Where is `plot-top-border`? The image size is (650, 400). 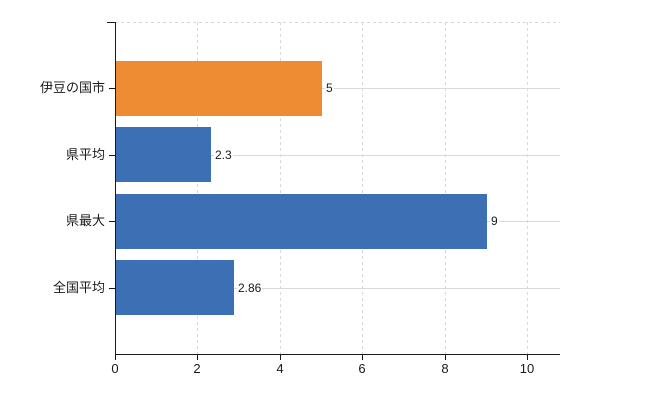 plot-top-border is located at coordinates (337, 22).